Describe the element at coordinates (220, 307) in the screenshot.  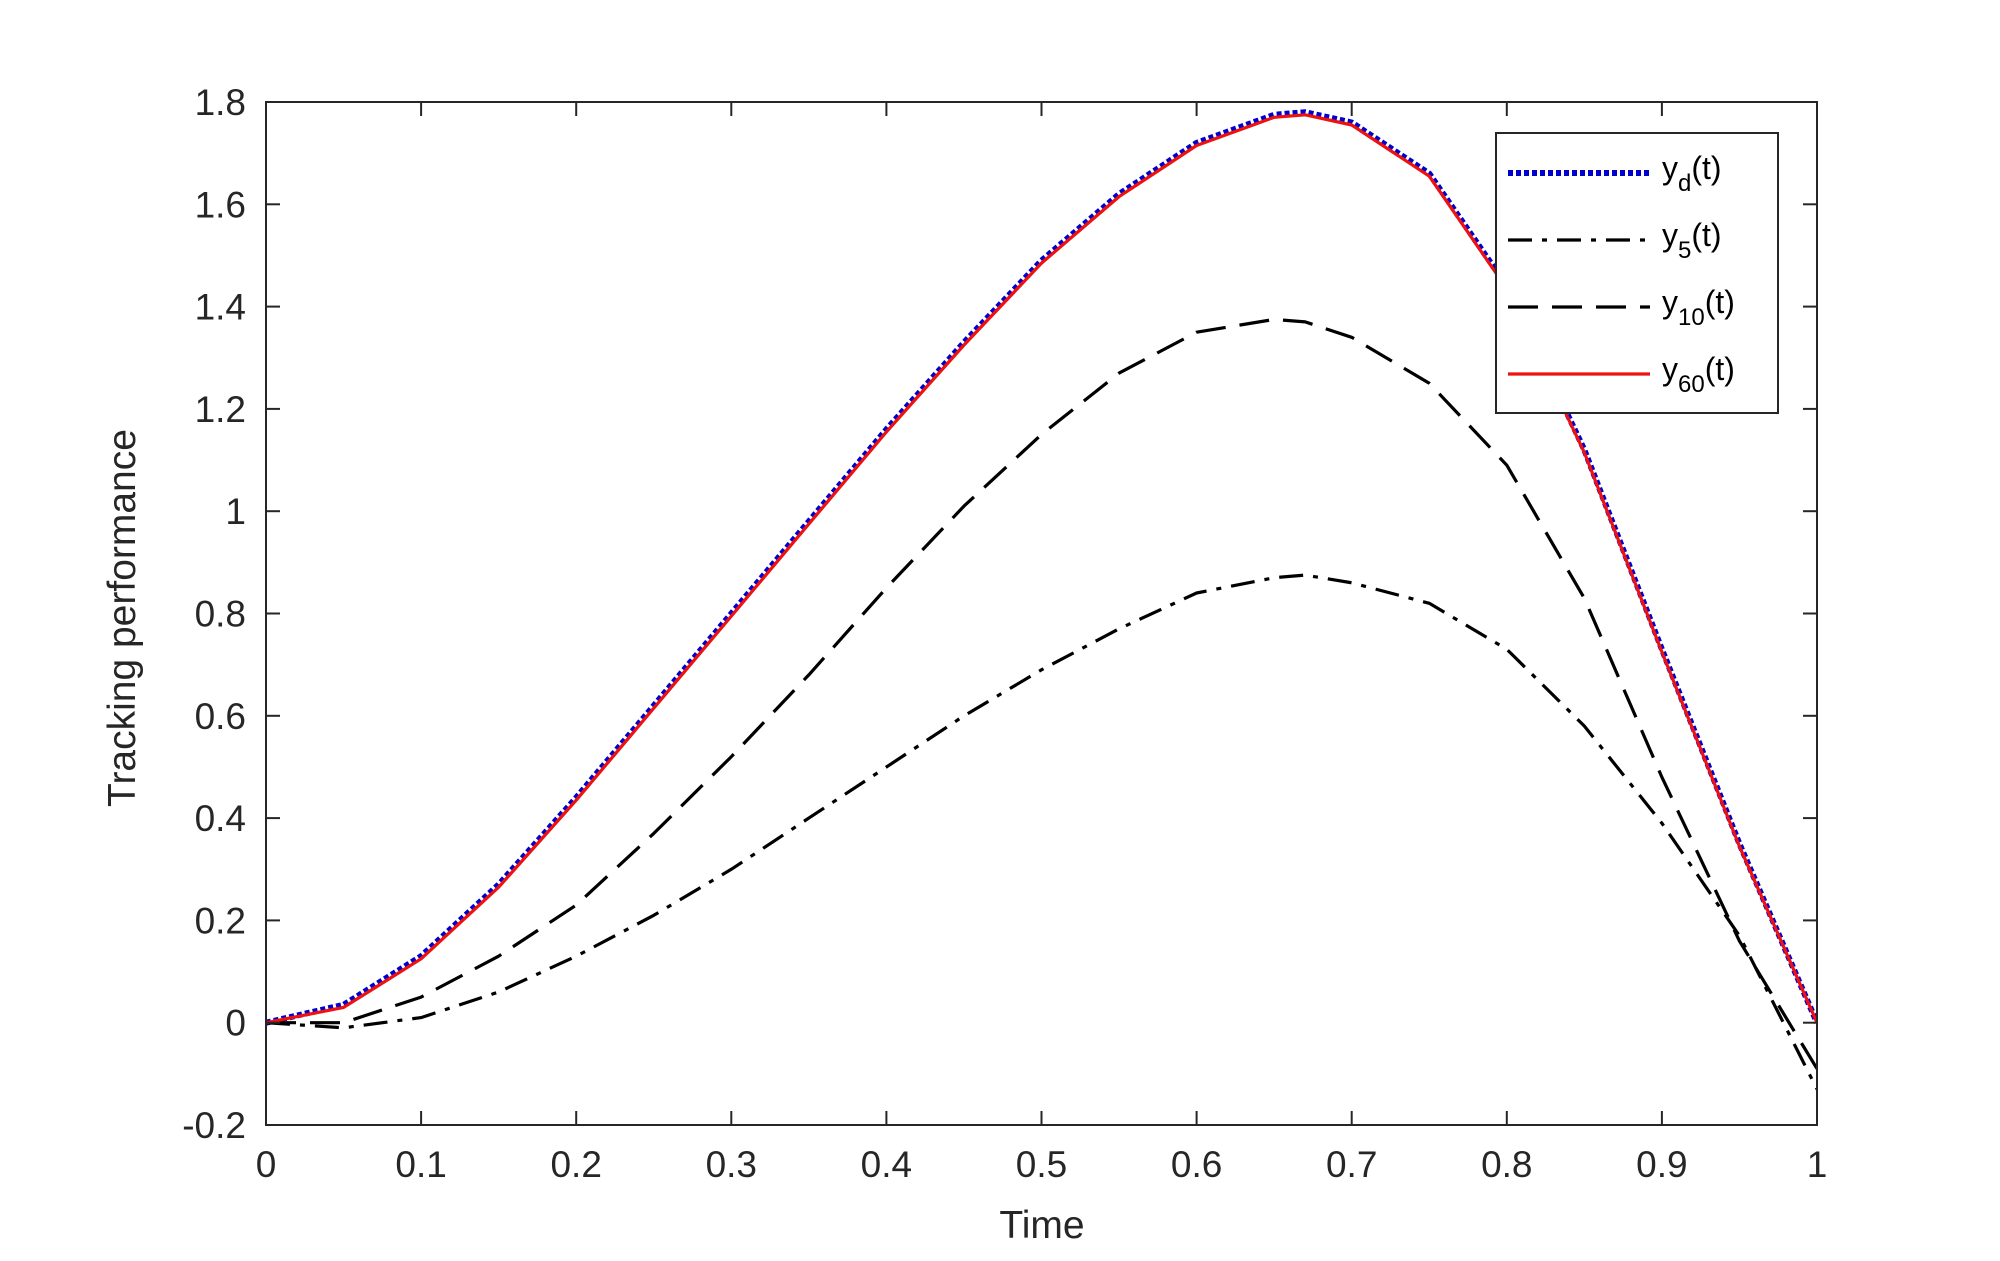
I see `y-tick-label: 1.4` at that location.